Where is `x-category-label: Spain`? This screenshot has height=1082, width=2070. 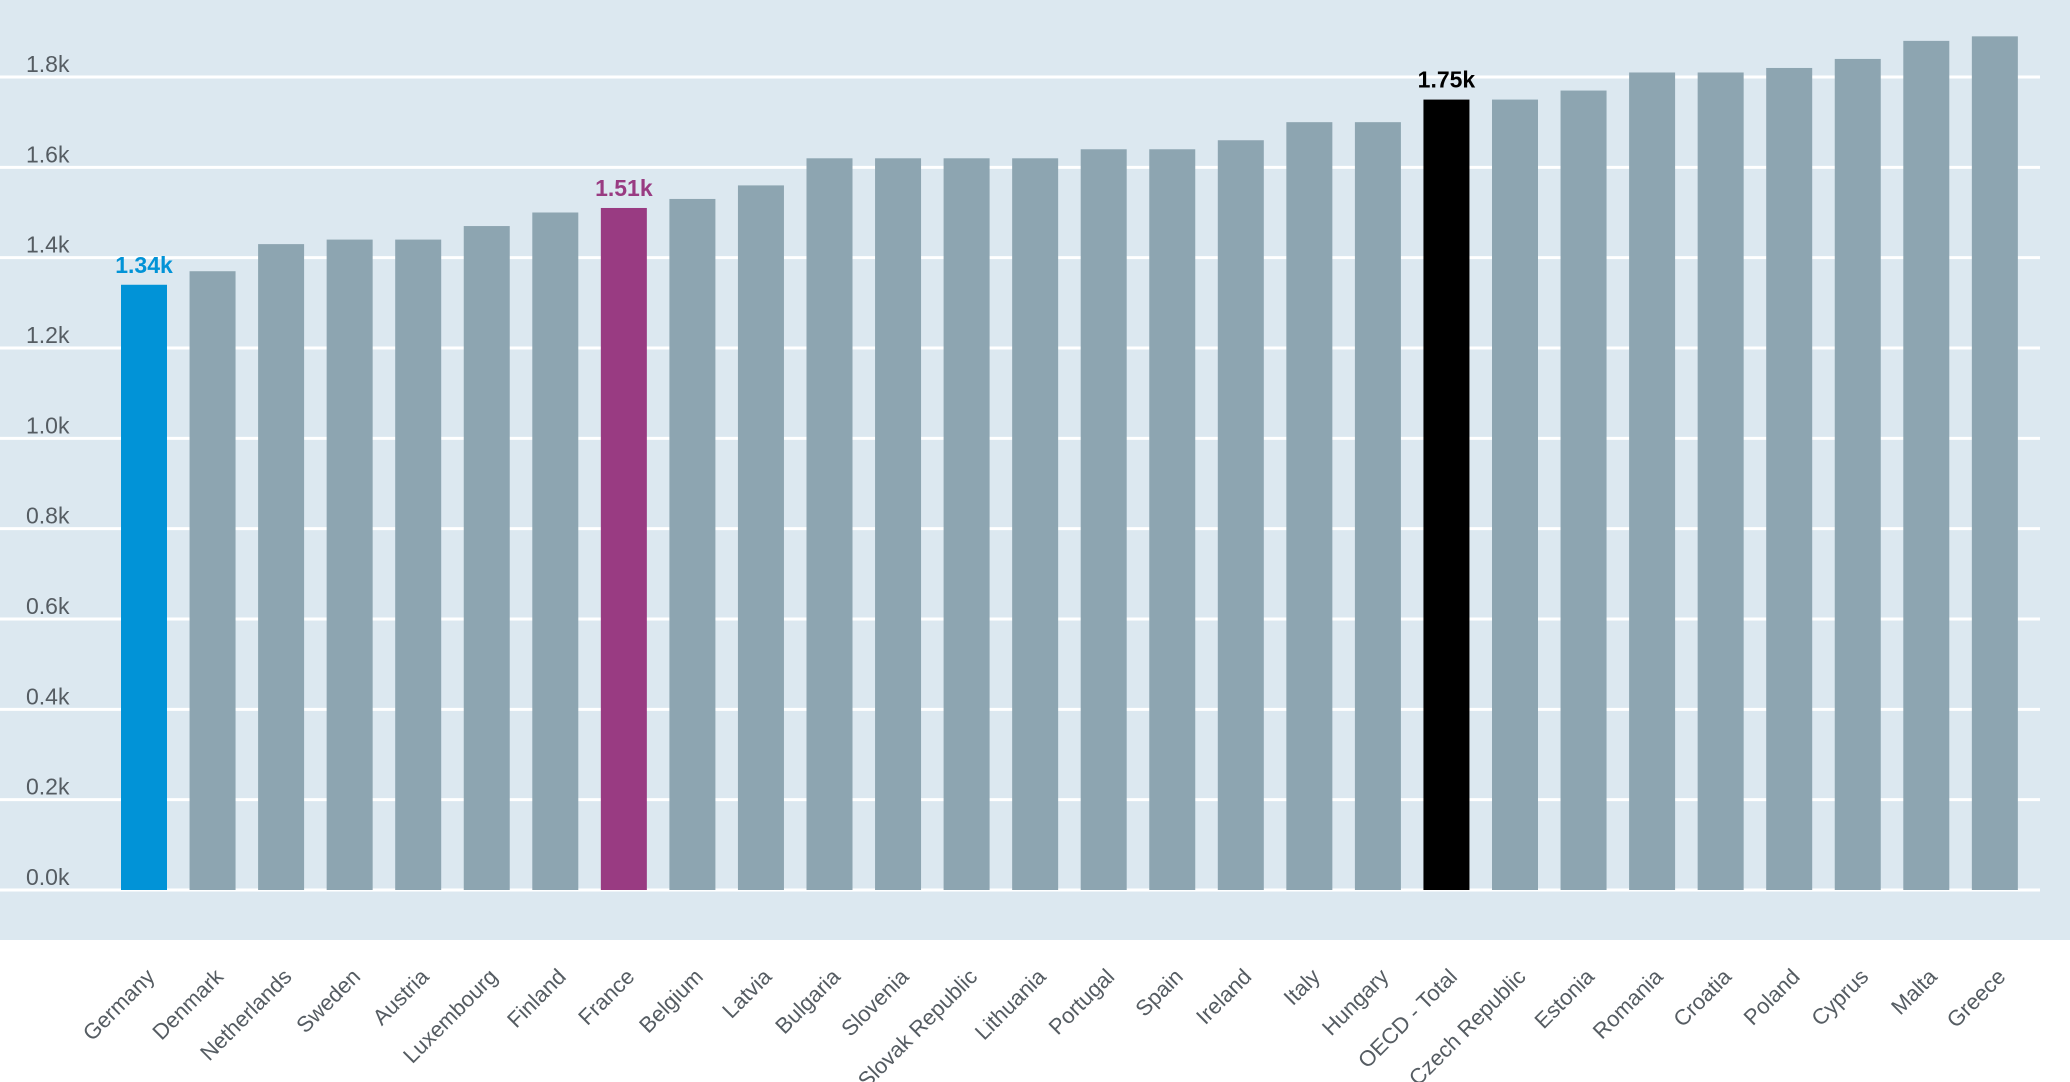
x-category-label: Spain is located at coordinates (1158, 992).